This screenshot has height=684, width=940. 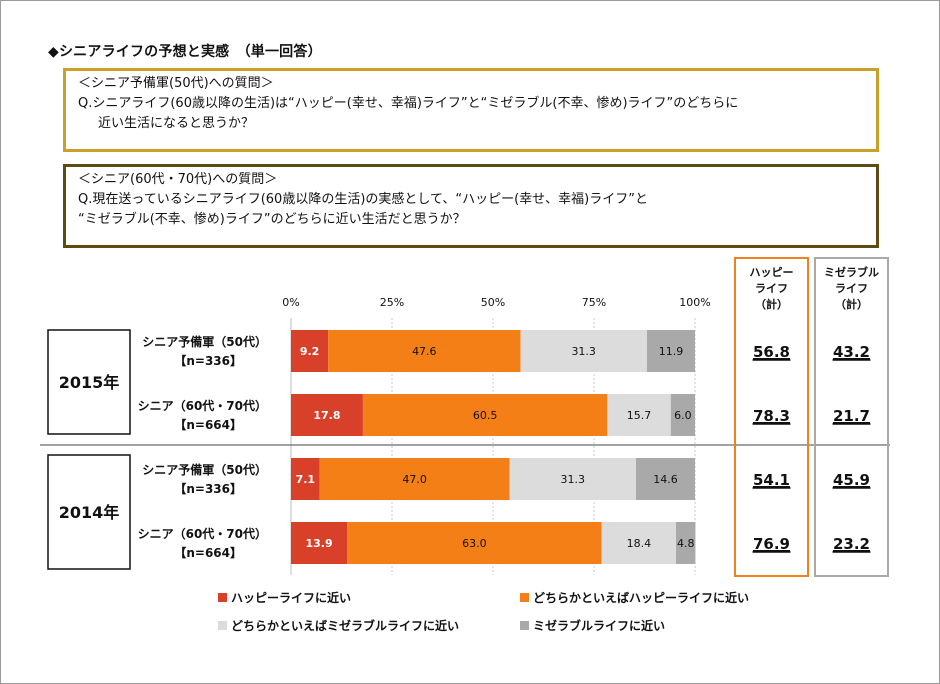 I want to click on legend-label: どちらかといえばミゼラブルライフに近い, so click(x=345, y=625).